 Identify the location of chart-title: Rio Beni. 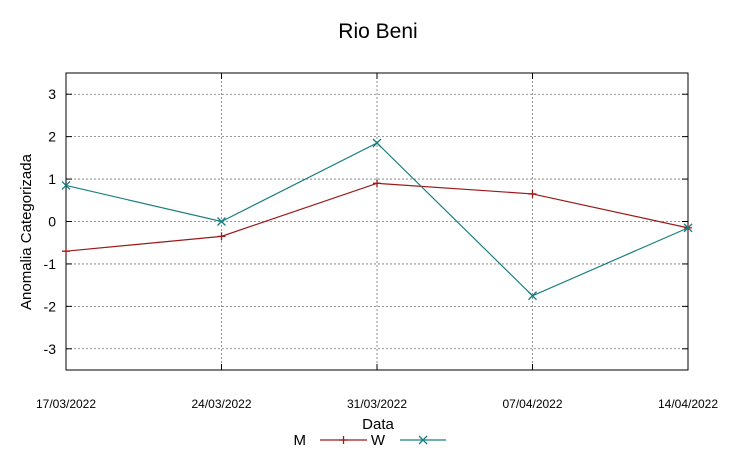
(377, 31).